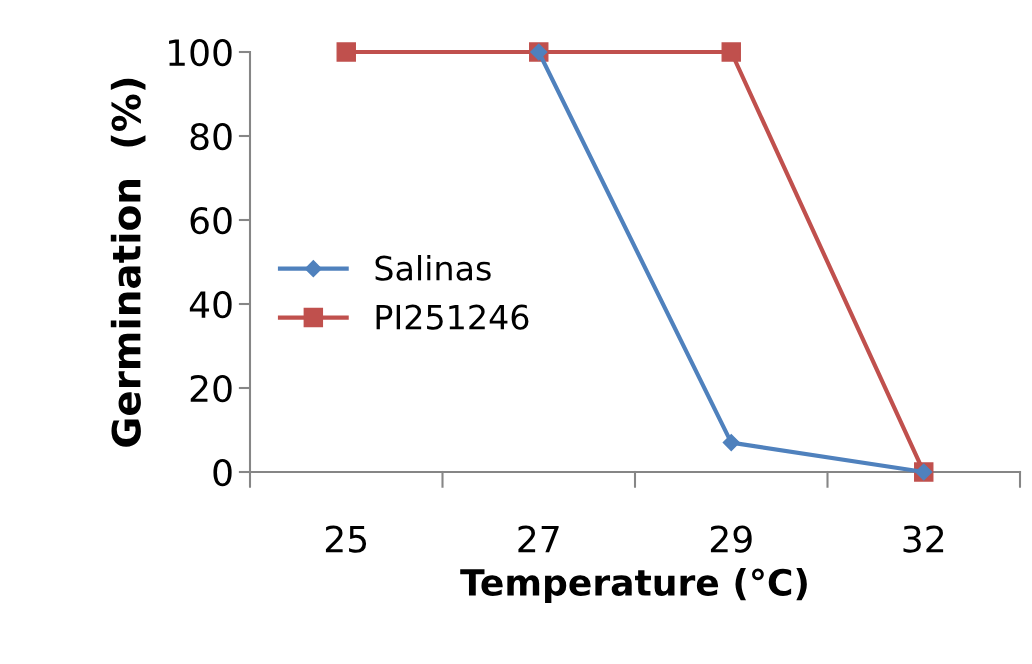  I want to click on y-axis-title: Germination (%), so click(128, 262).